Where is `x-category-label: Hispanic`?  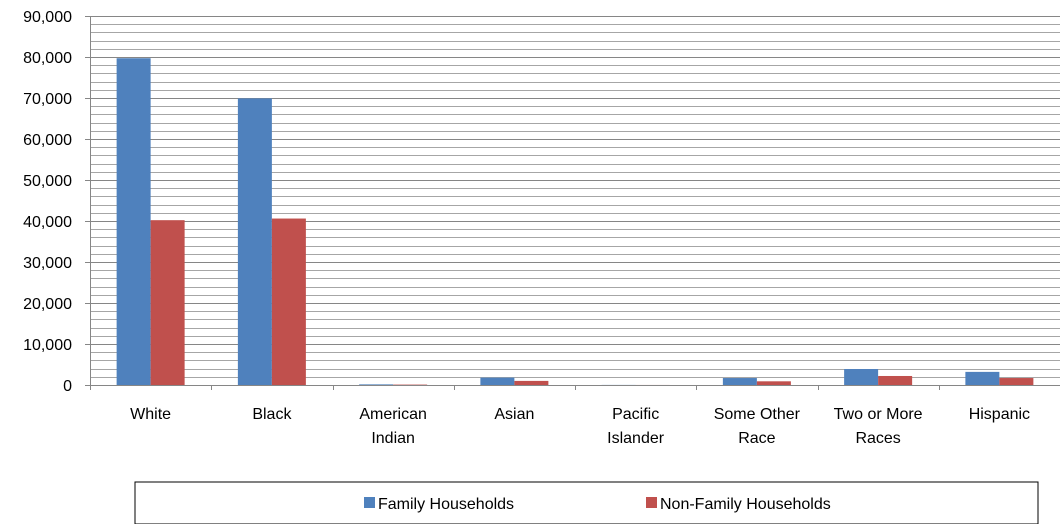
x-category-label: Hispanic is located at coordinates (999, 414).